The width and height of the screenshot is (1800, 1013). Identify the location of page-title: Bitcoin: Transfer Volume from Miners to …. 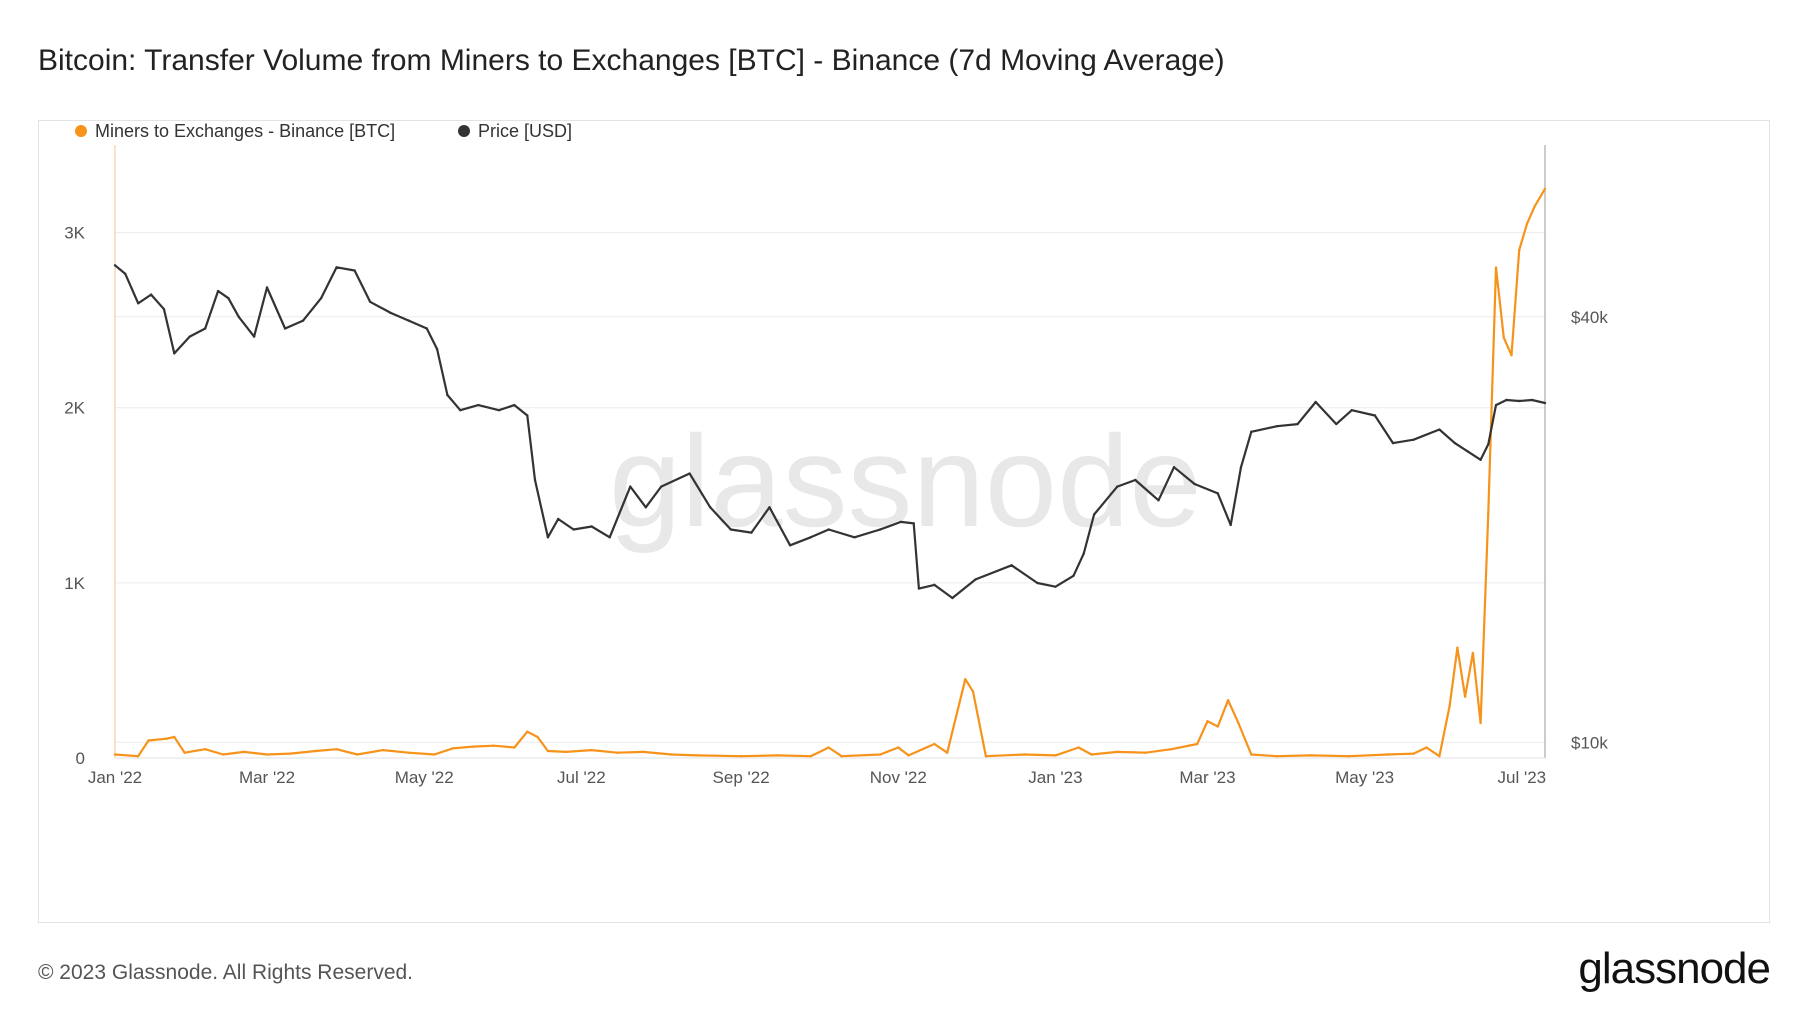
(631, 60).